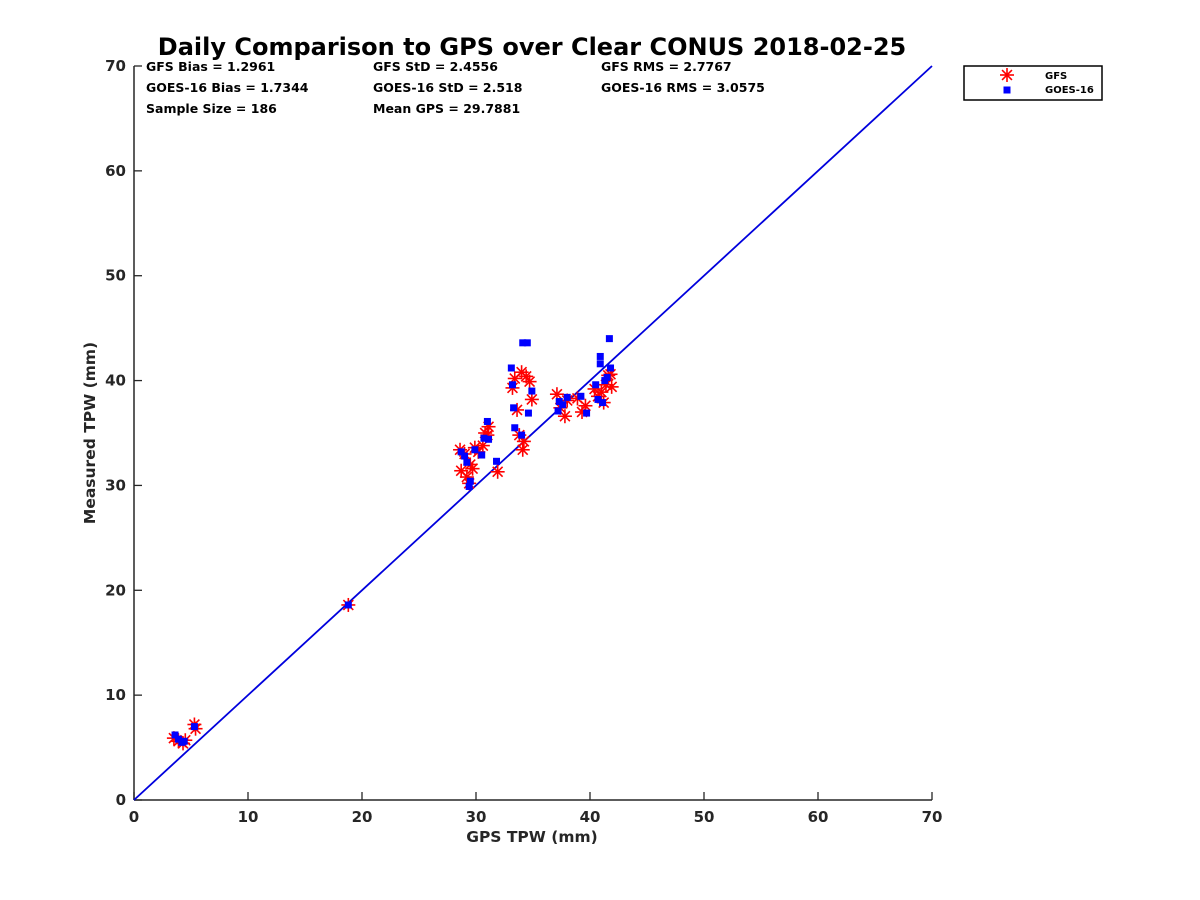 The image size is (1200, 900). What do you see at coordinates (90, 433) in the screenshot?
I see `y-axis-label: Measured TPW (mm)` at bounding box center [90, 433].